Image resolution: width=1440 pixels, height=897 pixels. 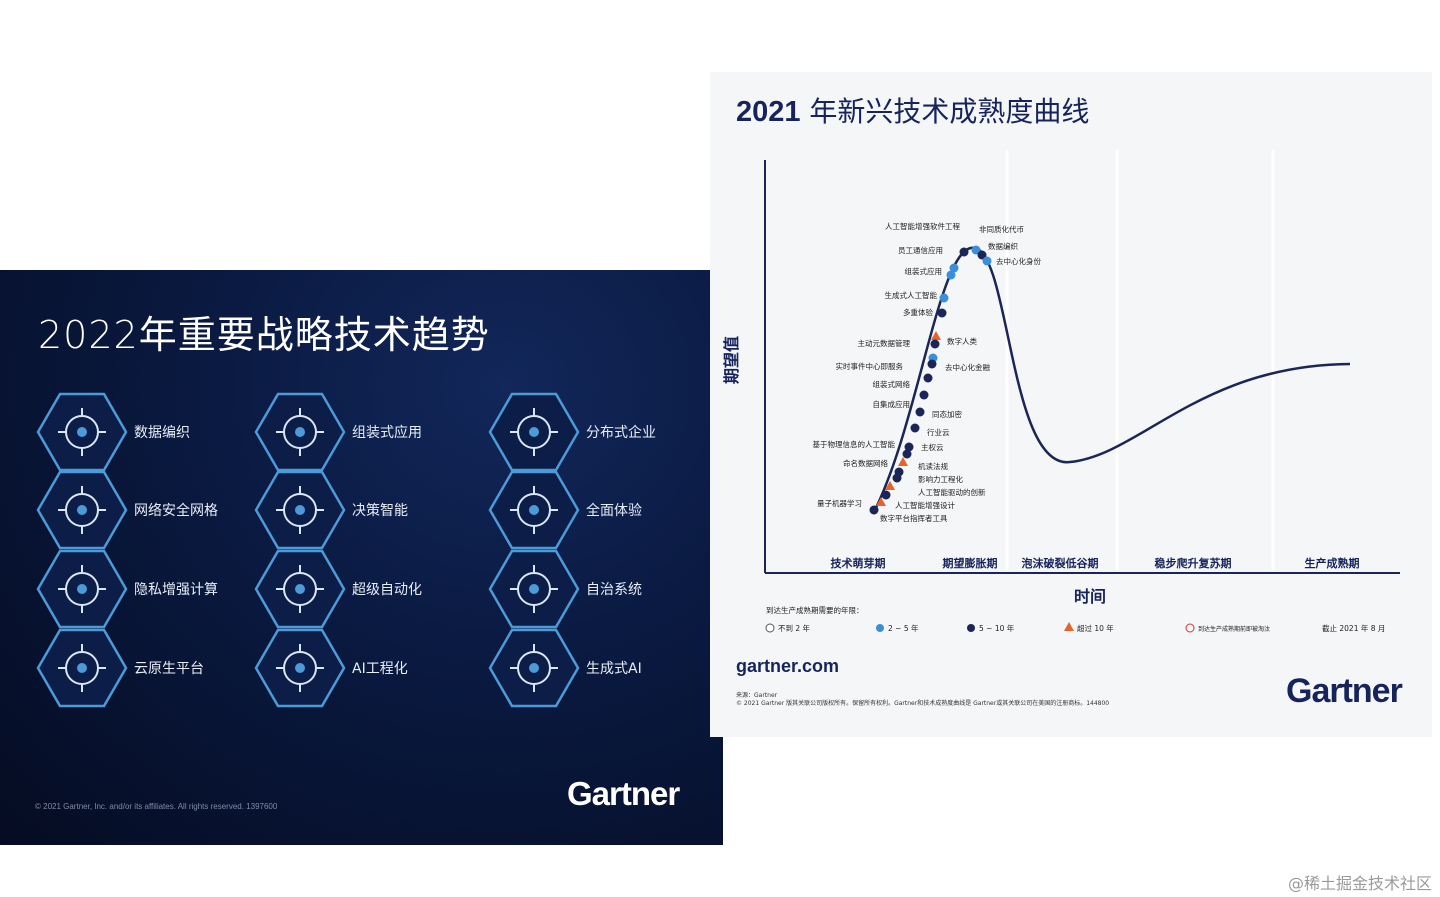 I want to click on tech-label: 主权云, so click(x=932, y=447).